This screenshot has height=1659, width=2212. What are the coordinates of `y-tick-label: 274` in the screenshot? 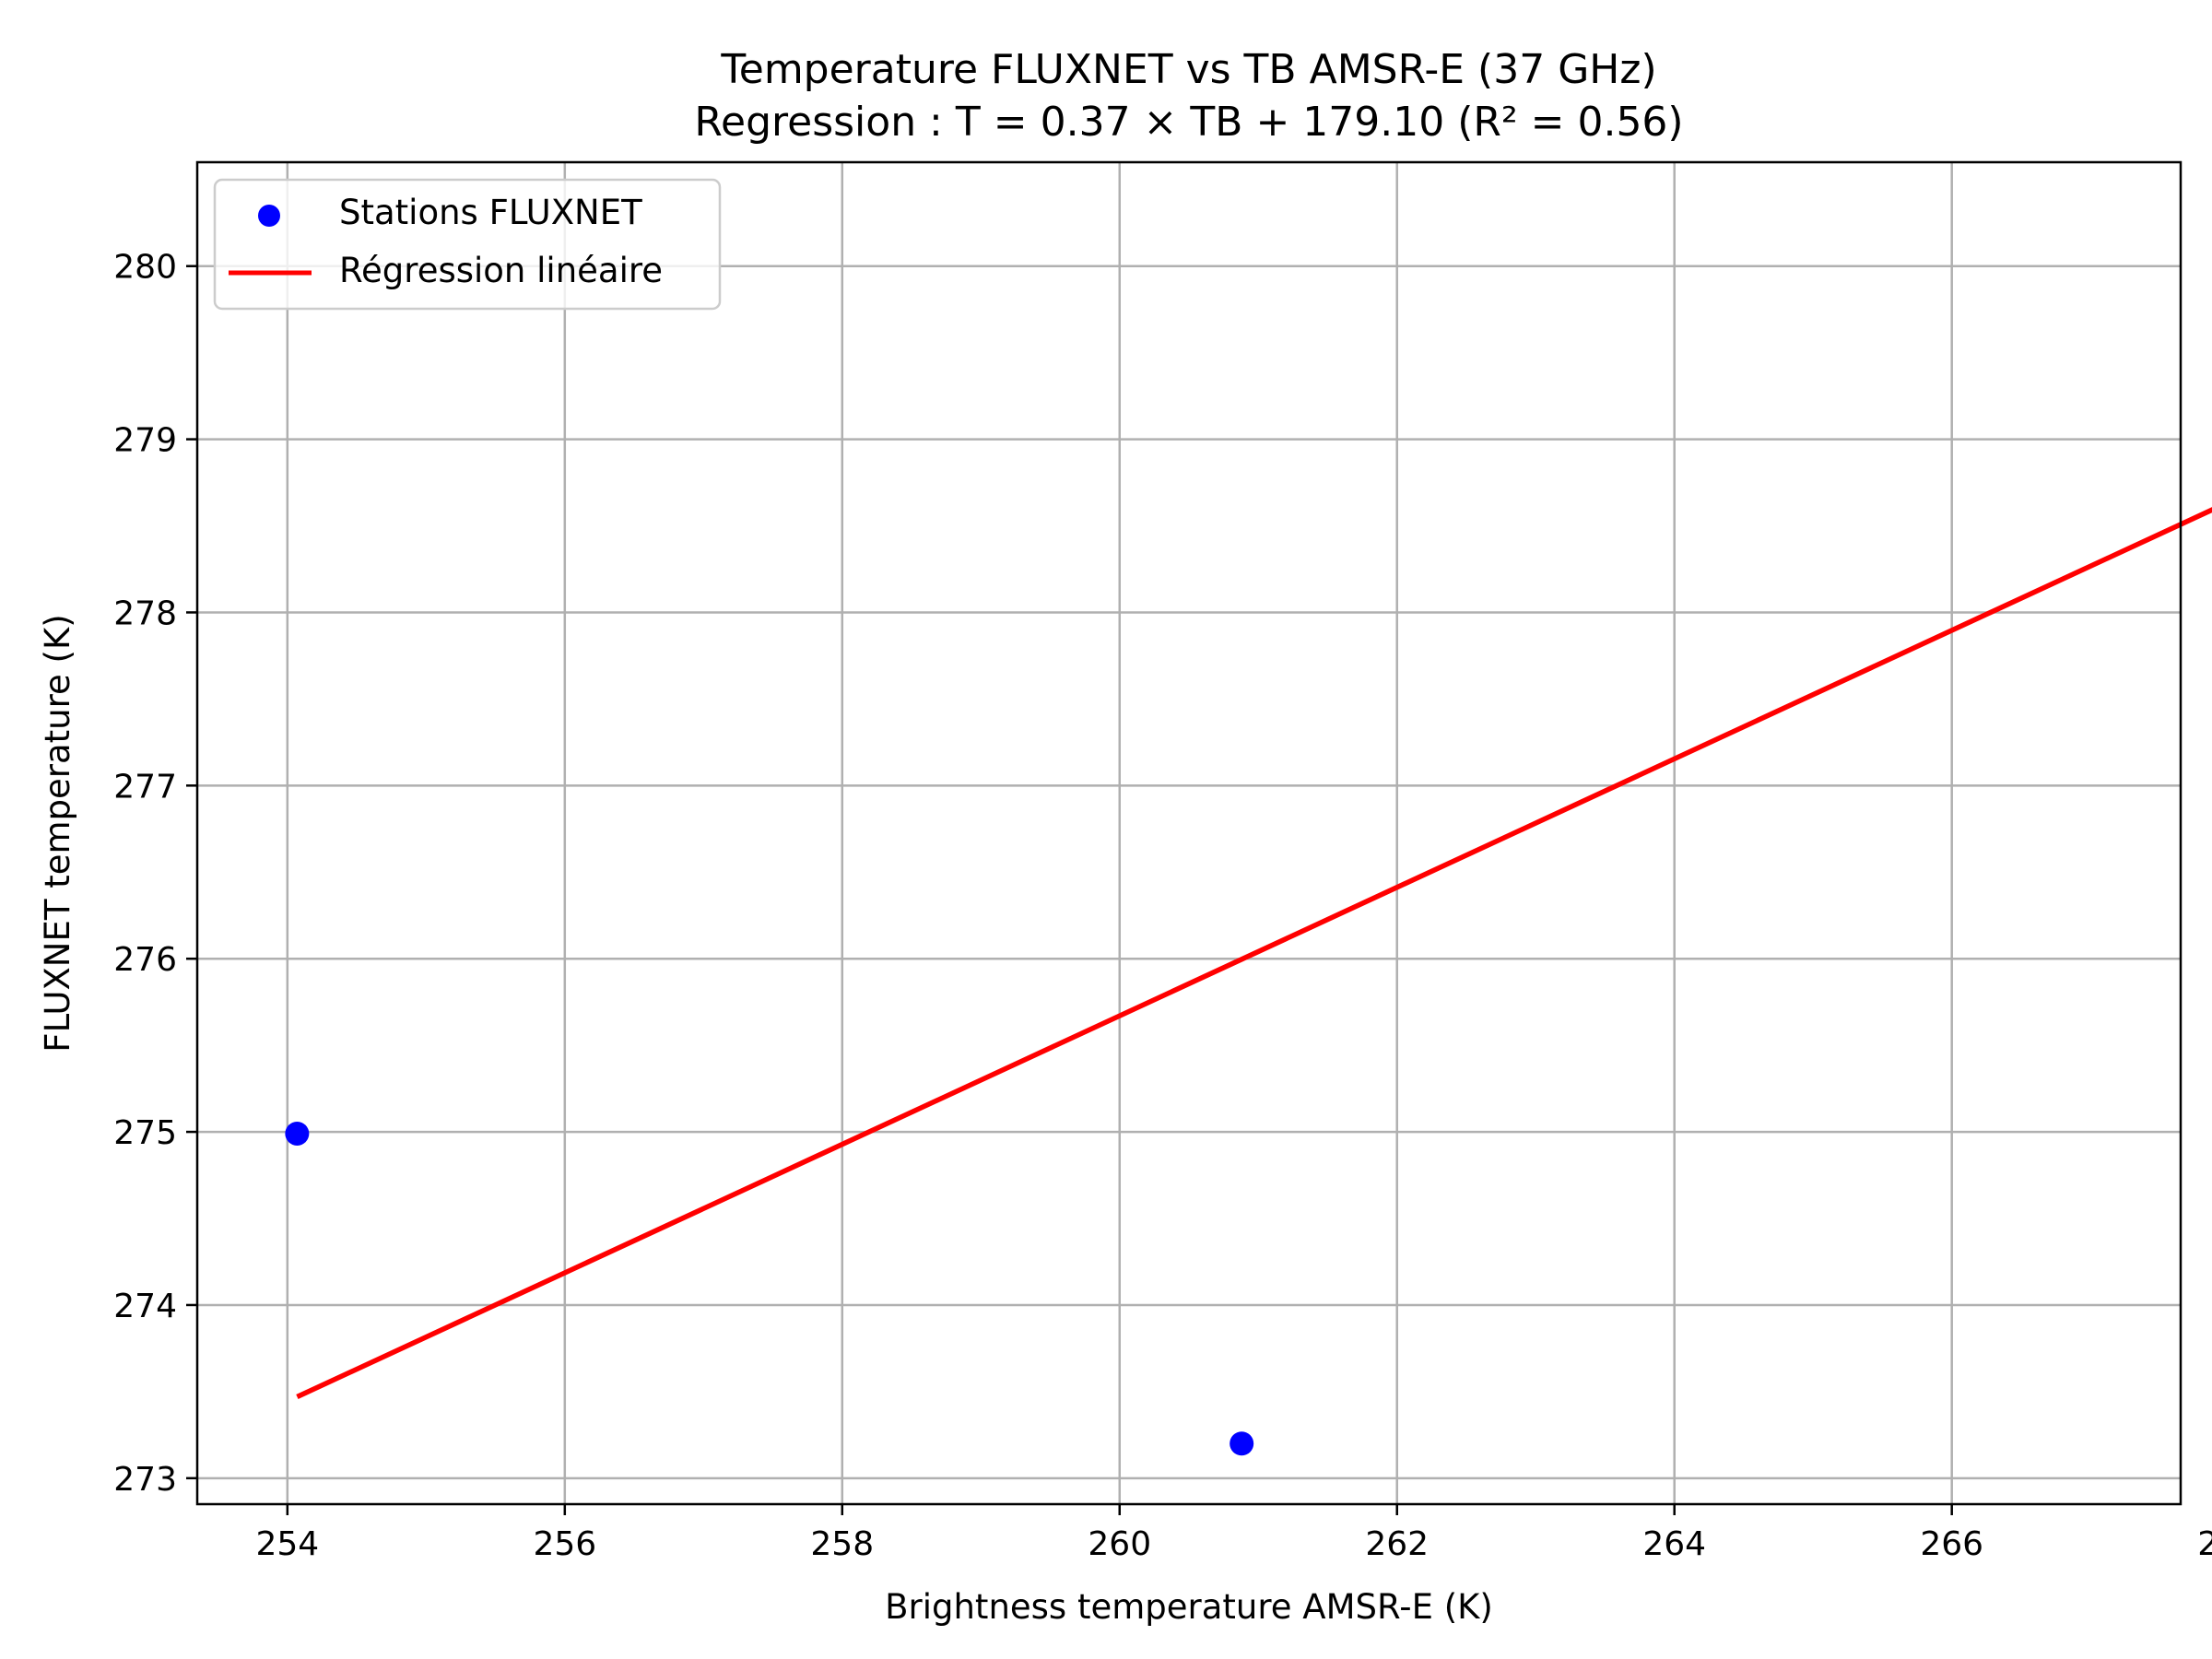 It's located at (145, 1306).